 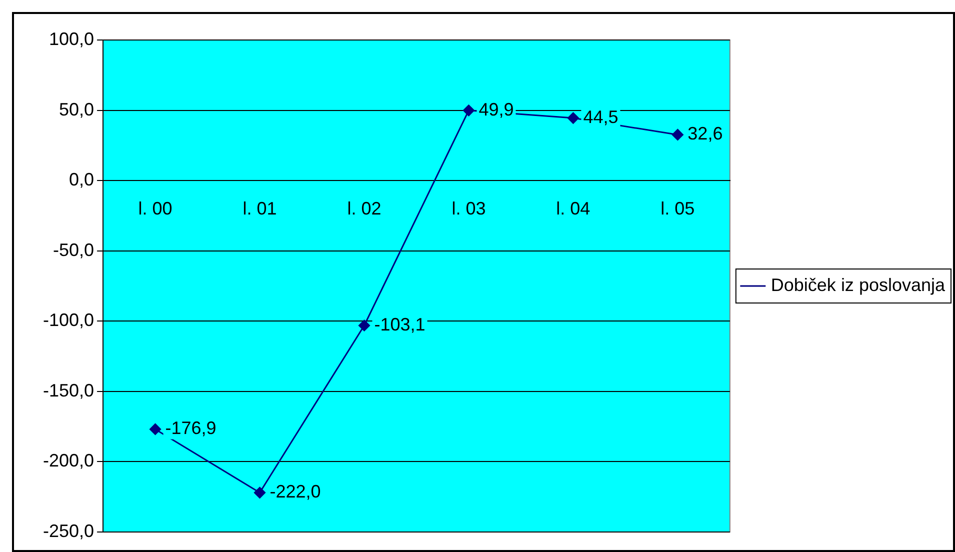 What do you see at coordinates (155, 208) in the screenshot?
I see `x-tick-label: l. 00` at bounding box center [155, 208].